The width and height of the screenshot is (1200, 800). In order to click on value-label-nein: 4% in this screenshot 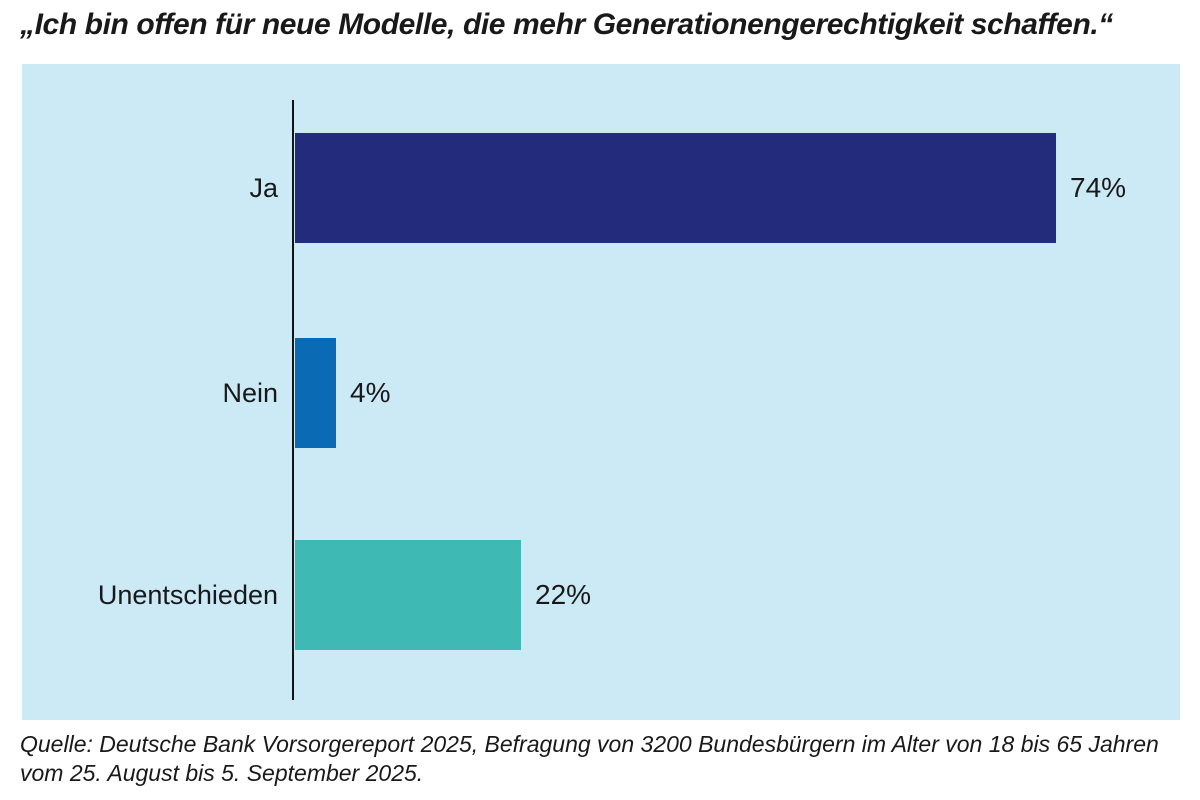, I will do `click(370, 392)`.